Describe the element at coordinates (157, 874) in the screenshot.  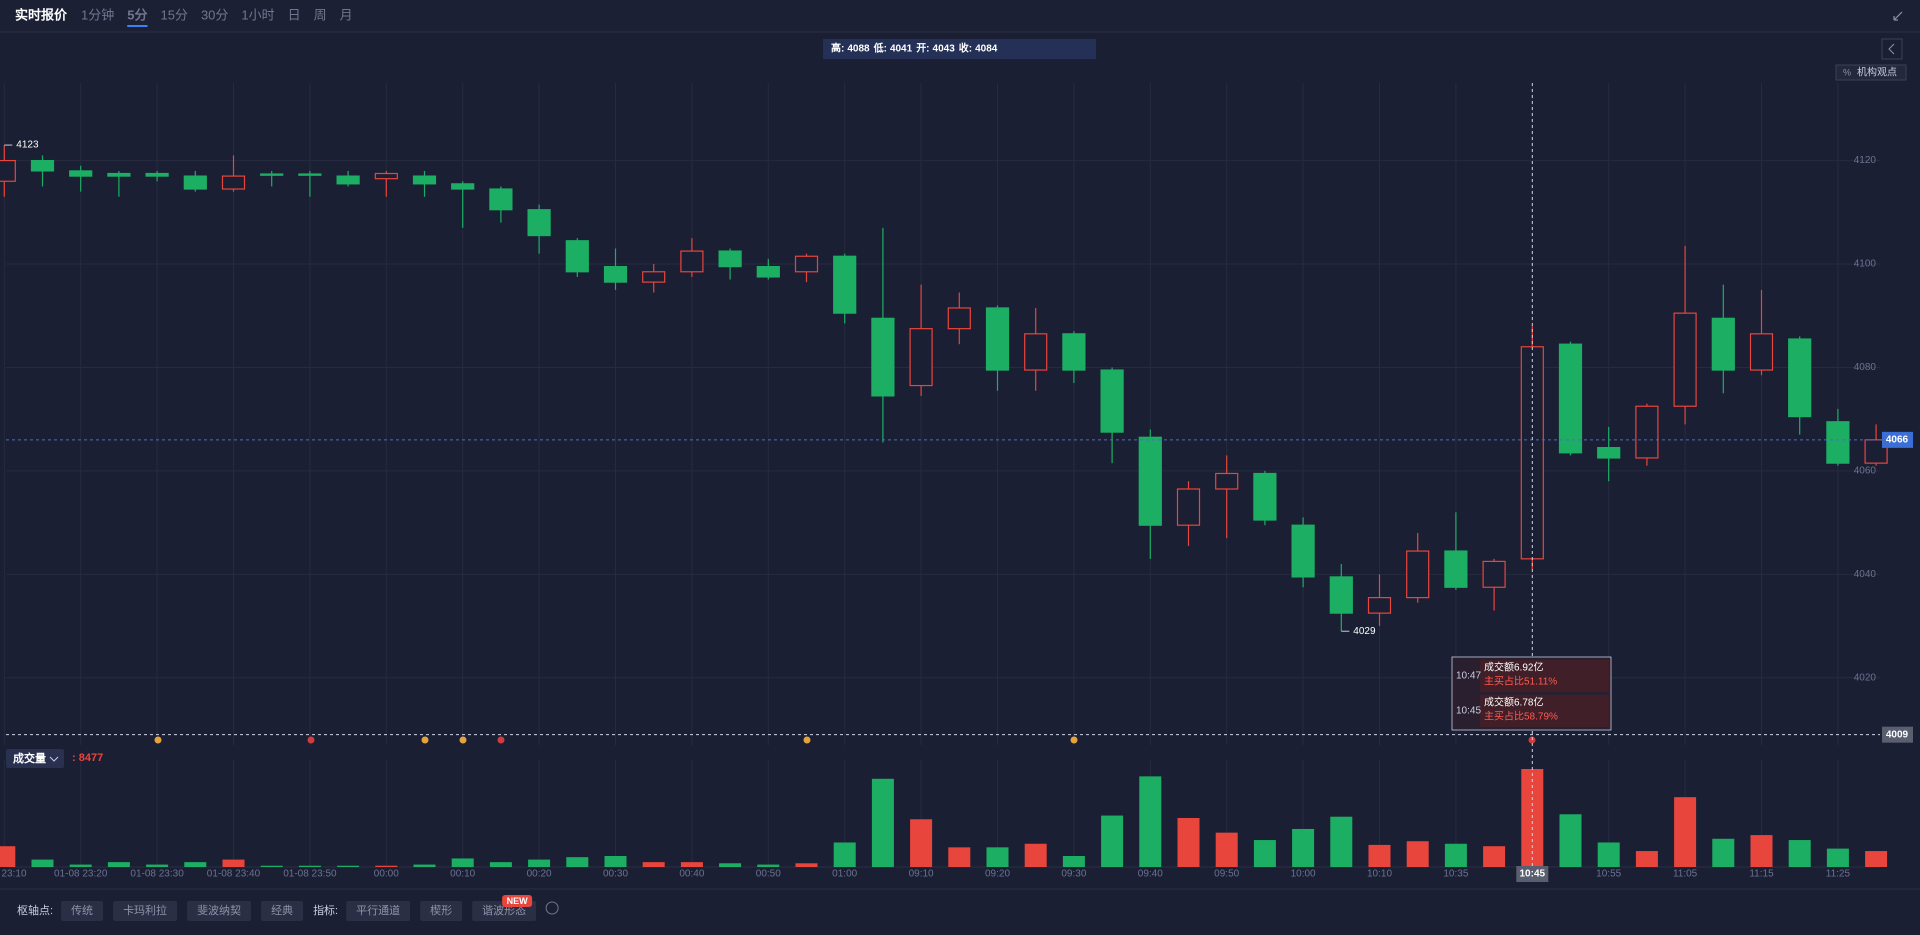
I see `x-tick-label: 01-08 23:30` at that location.